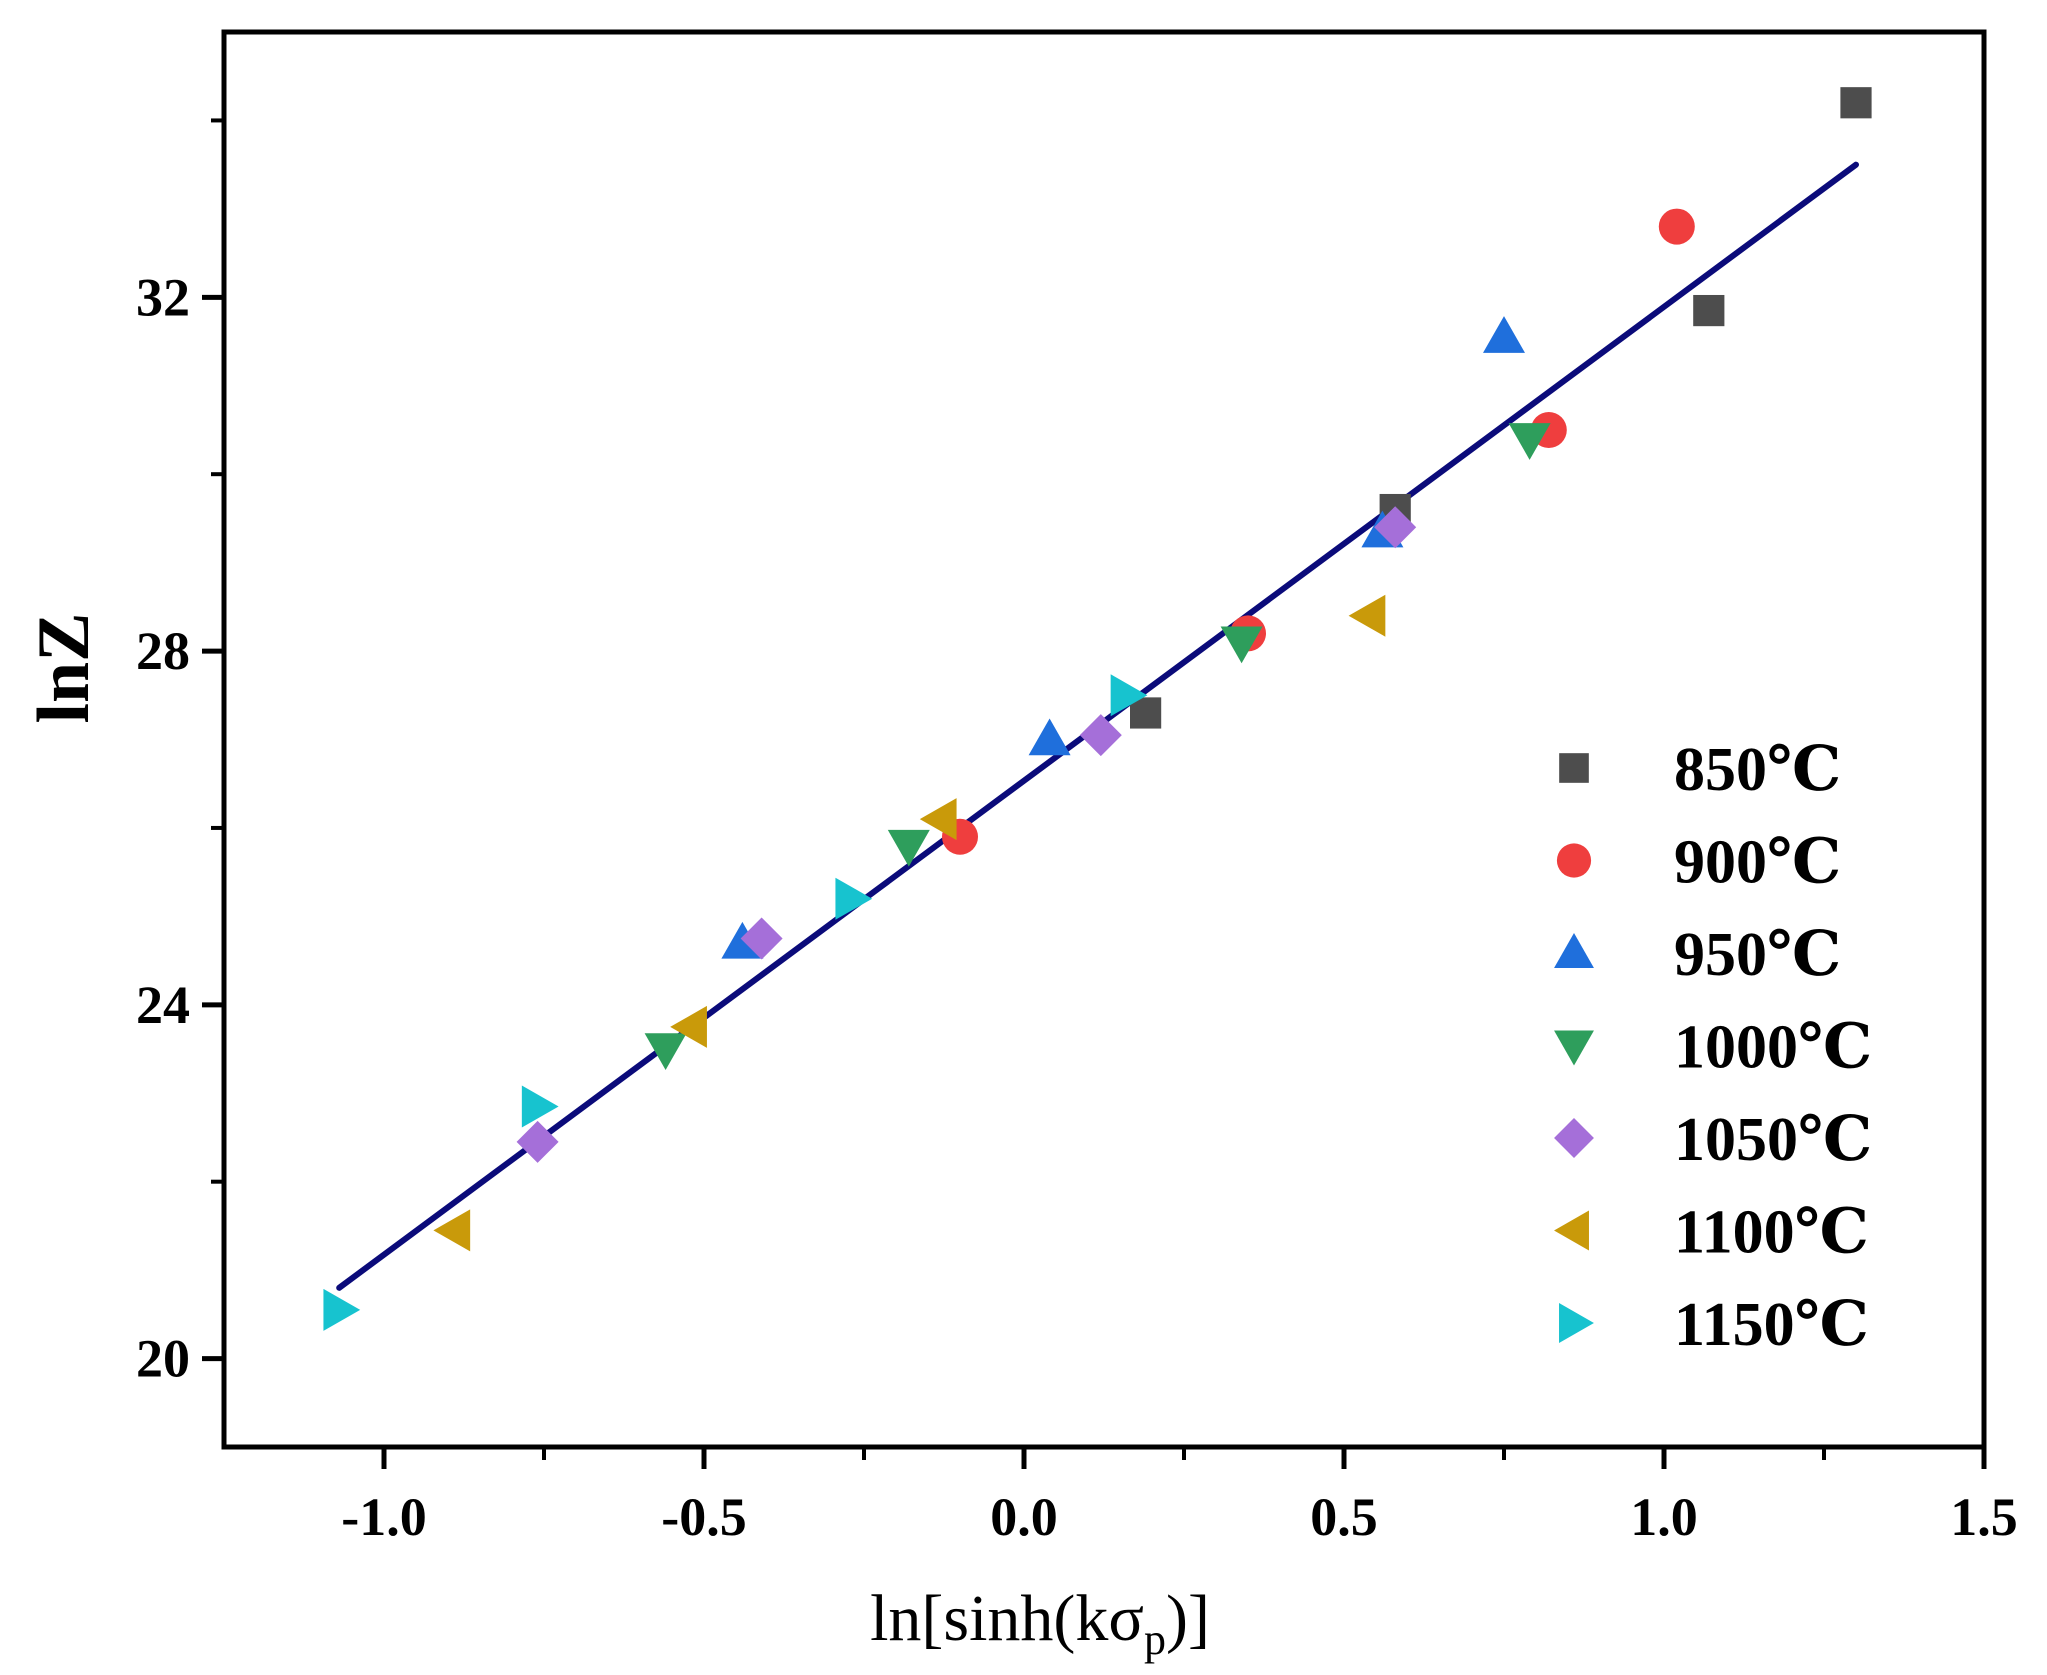  I want to click on x-tick-label: -1.0, so click(383, 1517).